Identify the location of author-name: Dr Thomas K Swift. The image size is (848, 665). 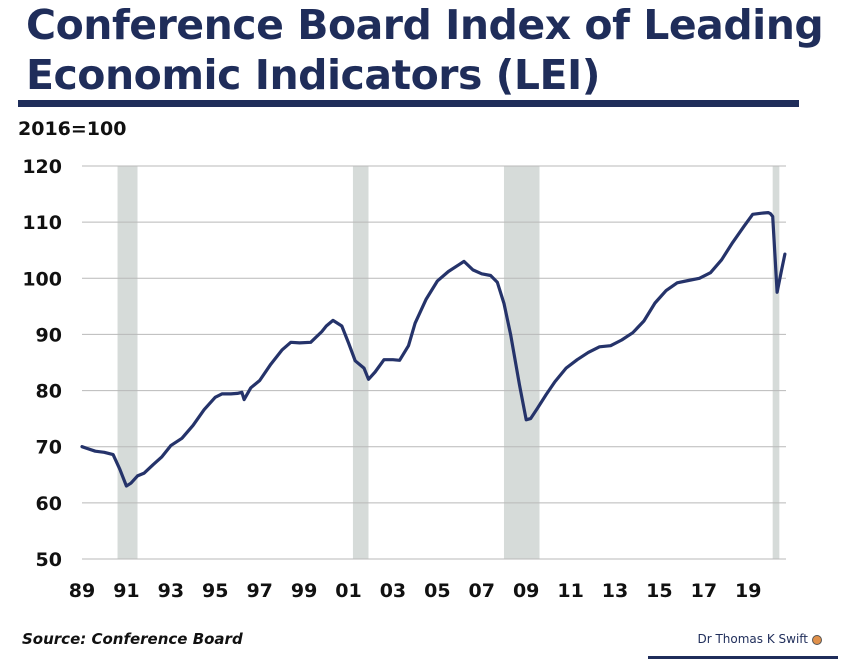
(752, 639).